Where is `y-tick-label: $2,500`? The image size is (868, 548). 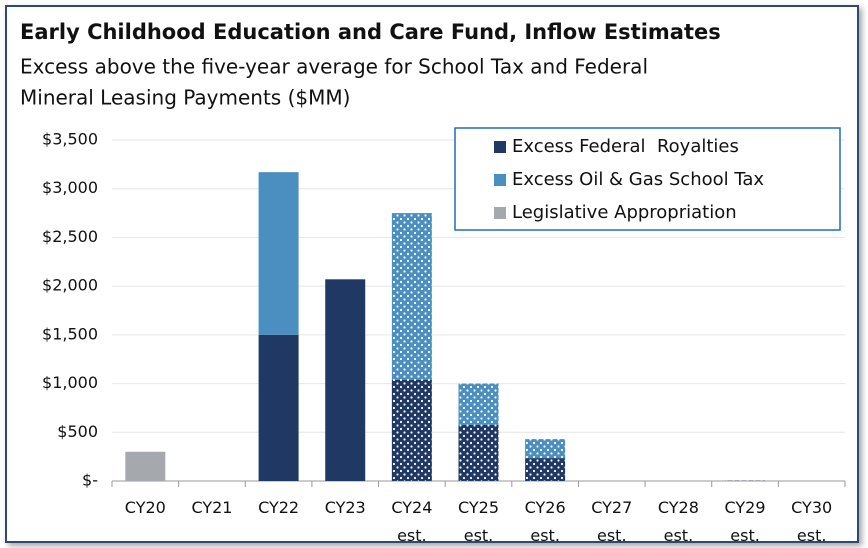
y-tick-label: $2,500 is located at coordinates (70, 236).